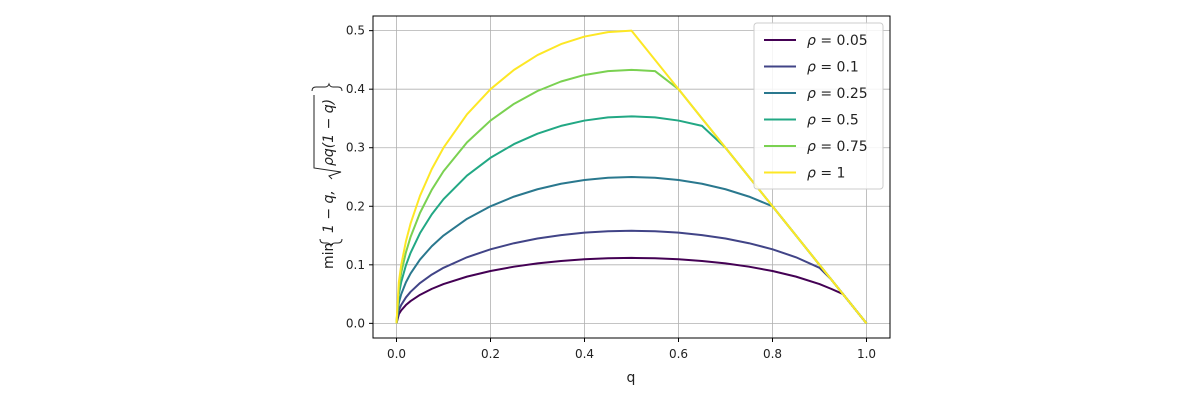  What do you see at coordinates (396, 354) in the screenshot?
I see `x-tick-label: 0.0` at bounding box center [396, 354].